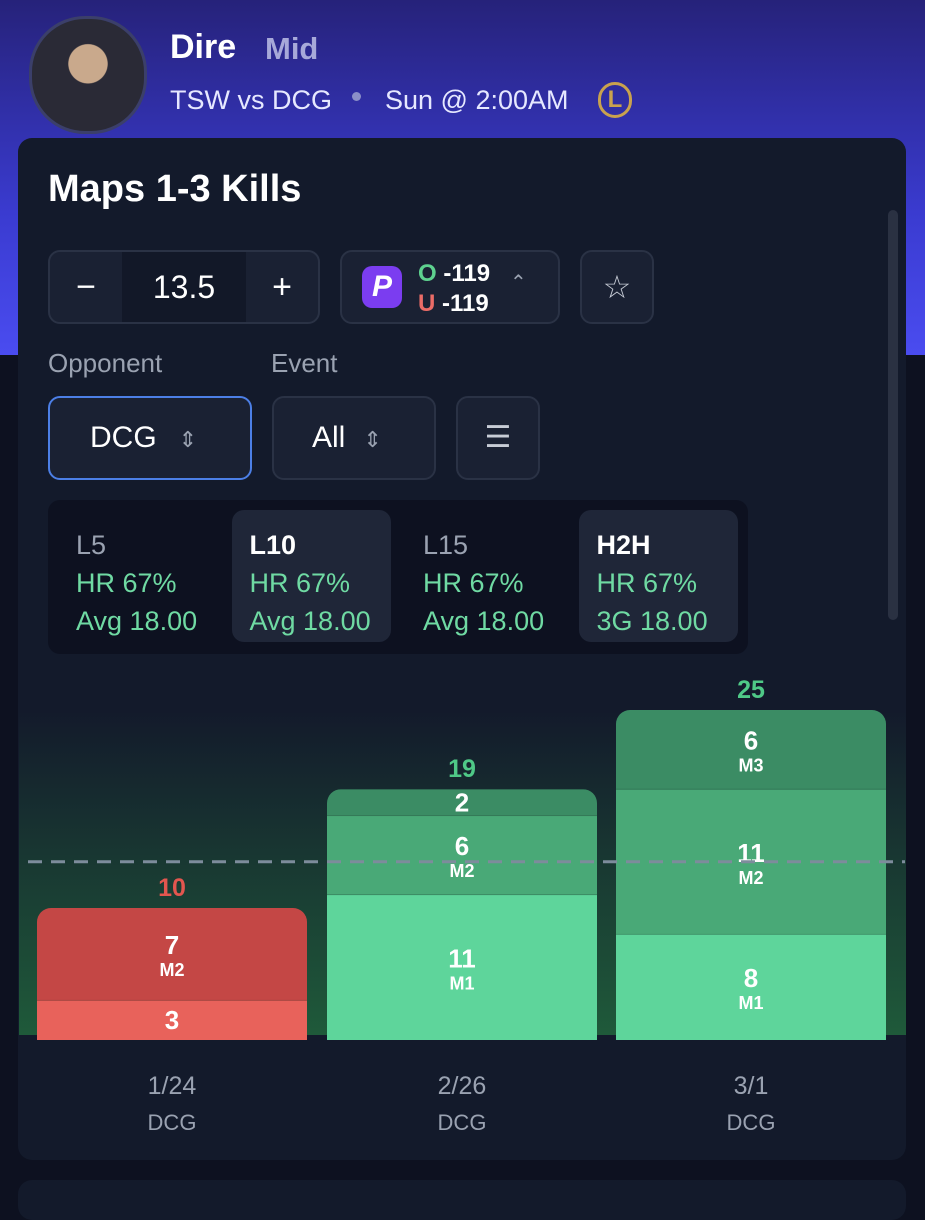 This screenshot has width=925, height=1220. Describe the element at coordinates (467, 273) in the screenshot. I see `over-odds: -119` at that location.